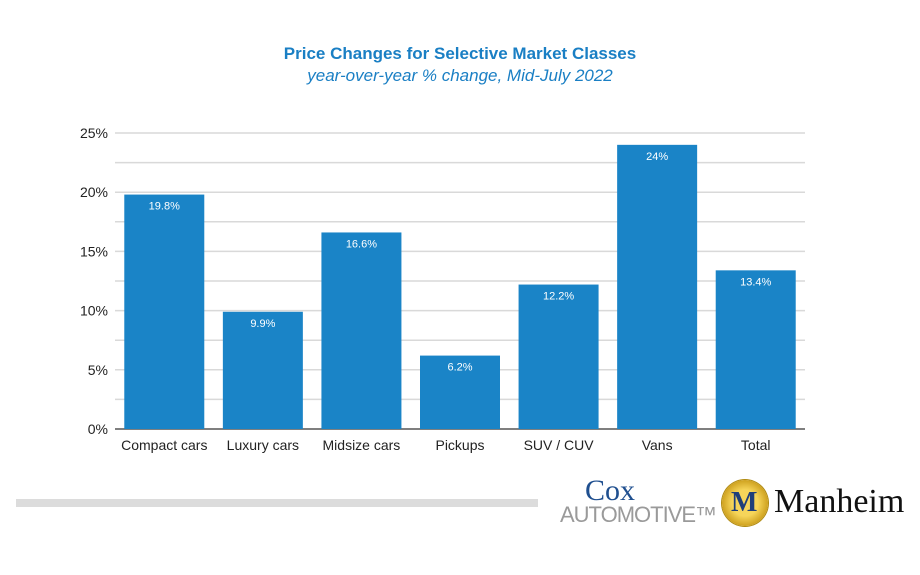  What do you see at coordinates (164, 311) in the screenshot?
I see `bar-compact-cars` at bounding box center [164, 311].